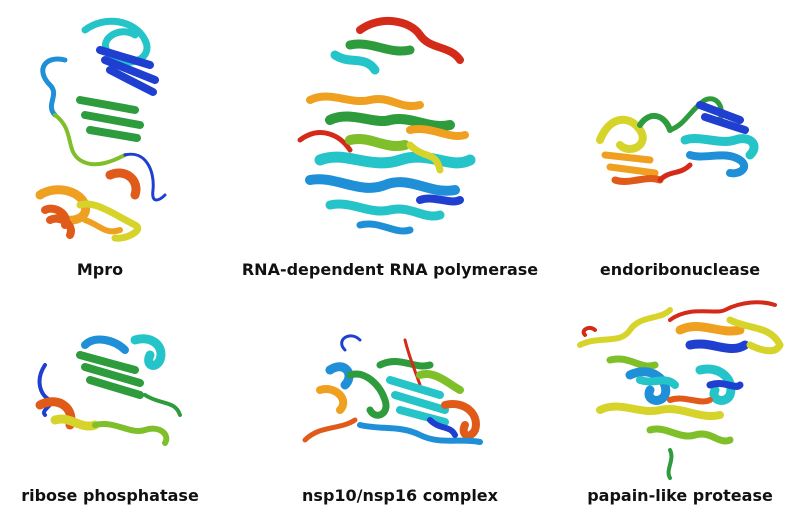 The width and height of the screenshot is (800, 525). What do you see at coordinates (386, 125) in the screenshot?
I see `rdrp-structure-image` at bounding box center [386, 125].